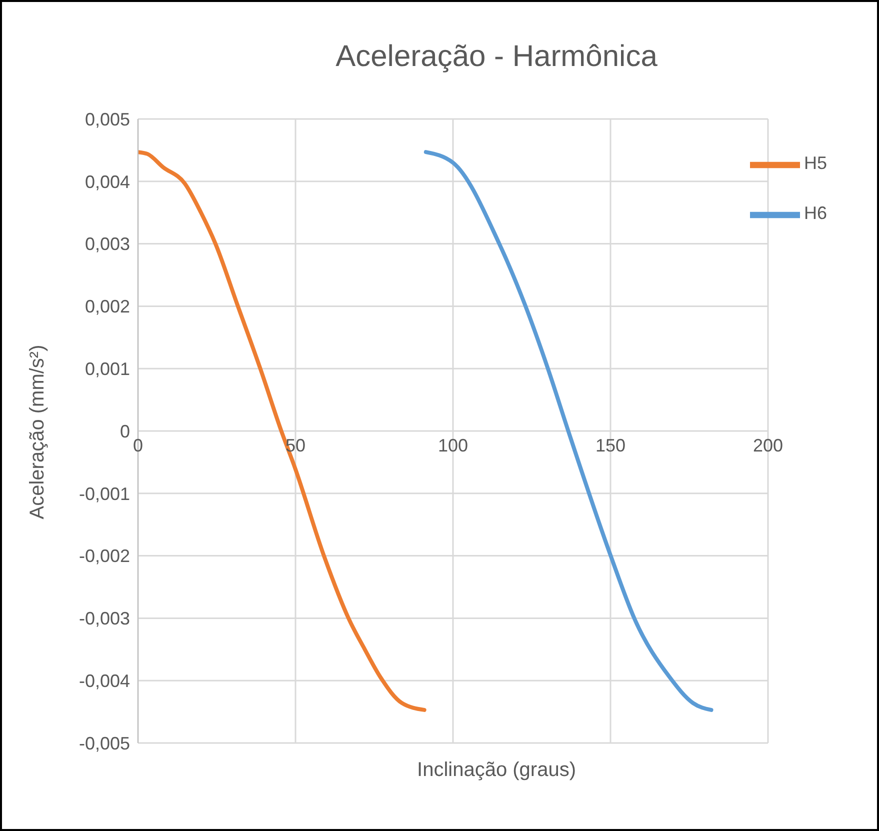 This screenshot has width=879, height=831. What do you see at coordinates (815, 163) in the screenshot?
I see `legend-label: H5` at bounding box center [815, 163].